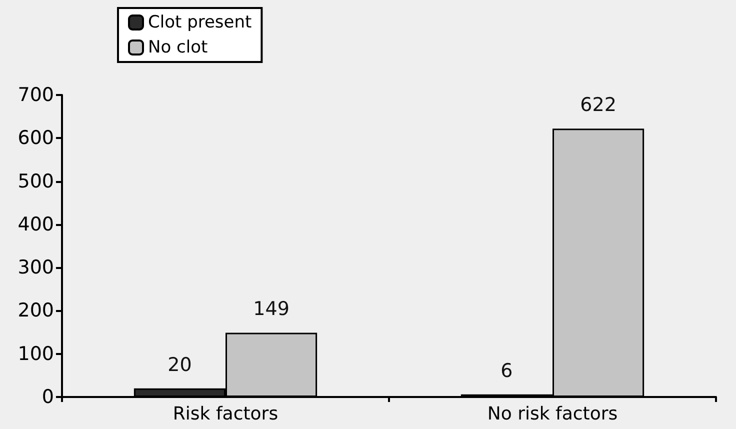  Describe the element at coordinates (36, 267) in the screenshot. I see `y-tick-label: 300` at that location.